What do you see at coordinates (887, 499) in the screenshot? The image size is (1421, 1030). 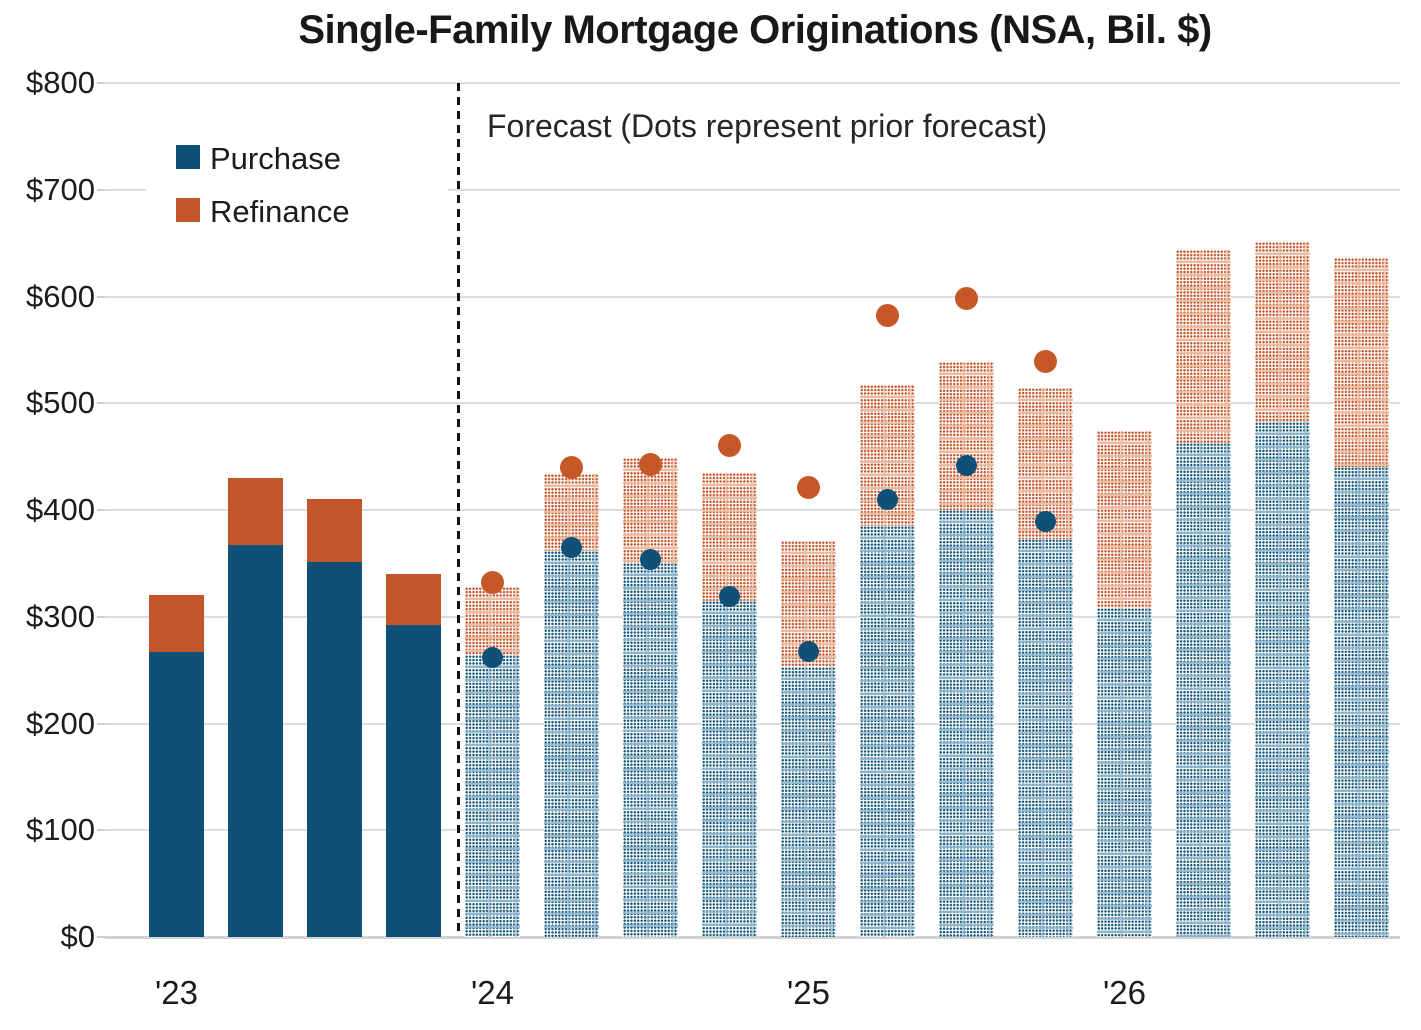 I see `prior-forecast-dot-purchase-25Q2` at bounding box center [887, 499].